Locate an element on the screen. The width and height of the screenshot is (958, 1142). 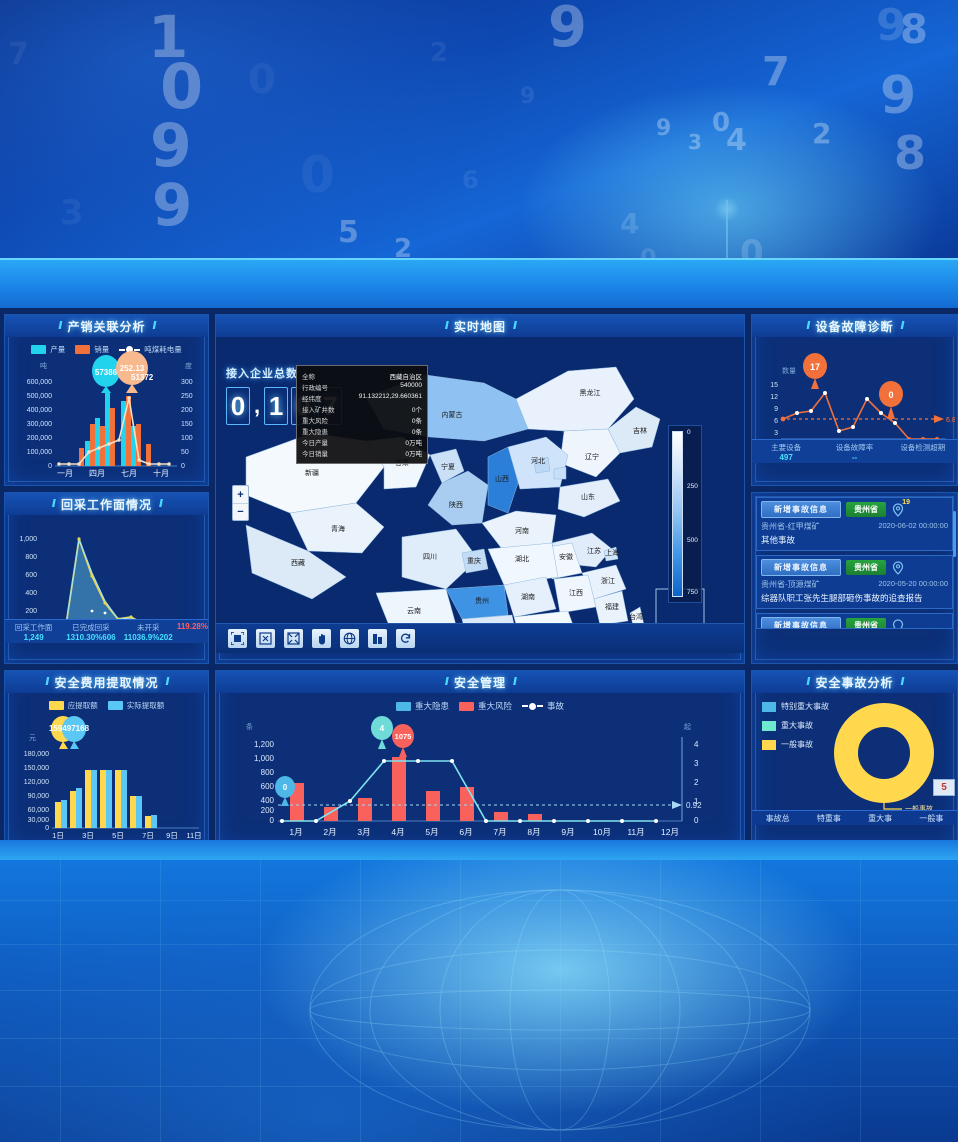
svg-text: 安徽 is located at coordinates (566, 556).